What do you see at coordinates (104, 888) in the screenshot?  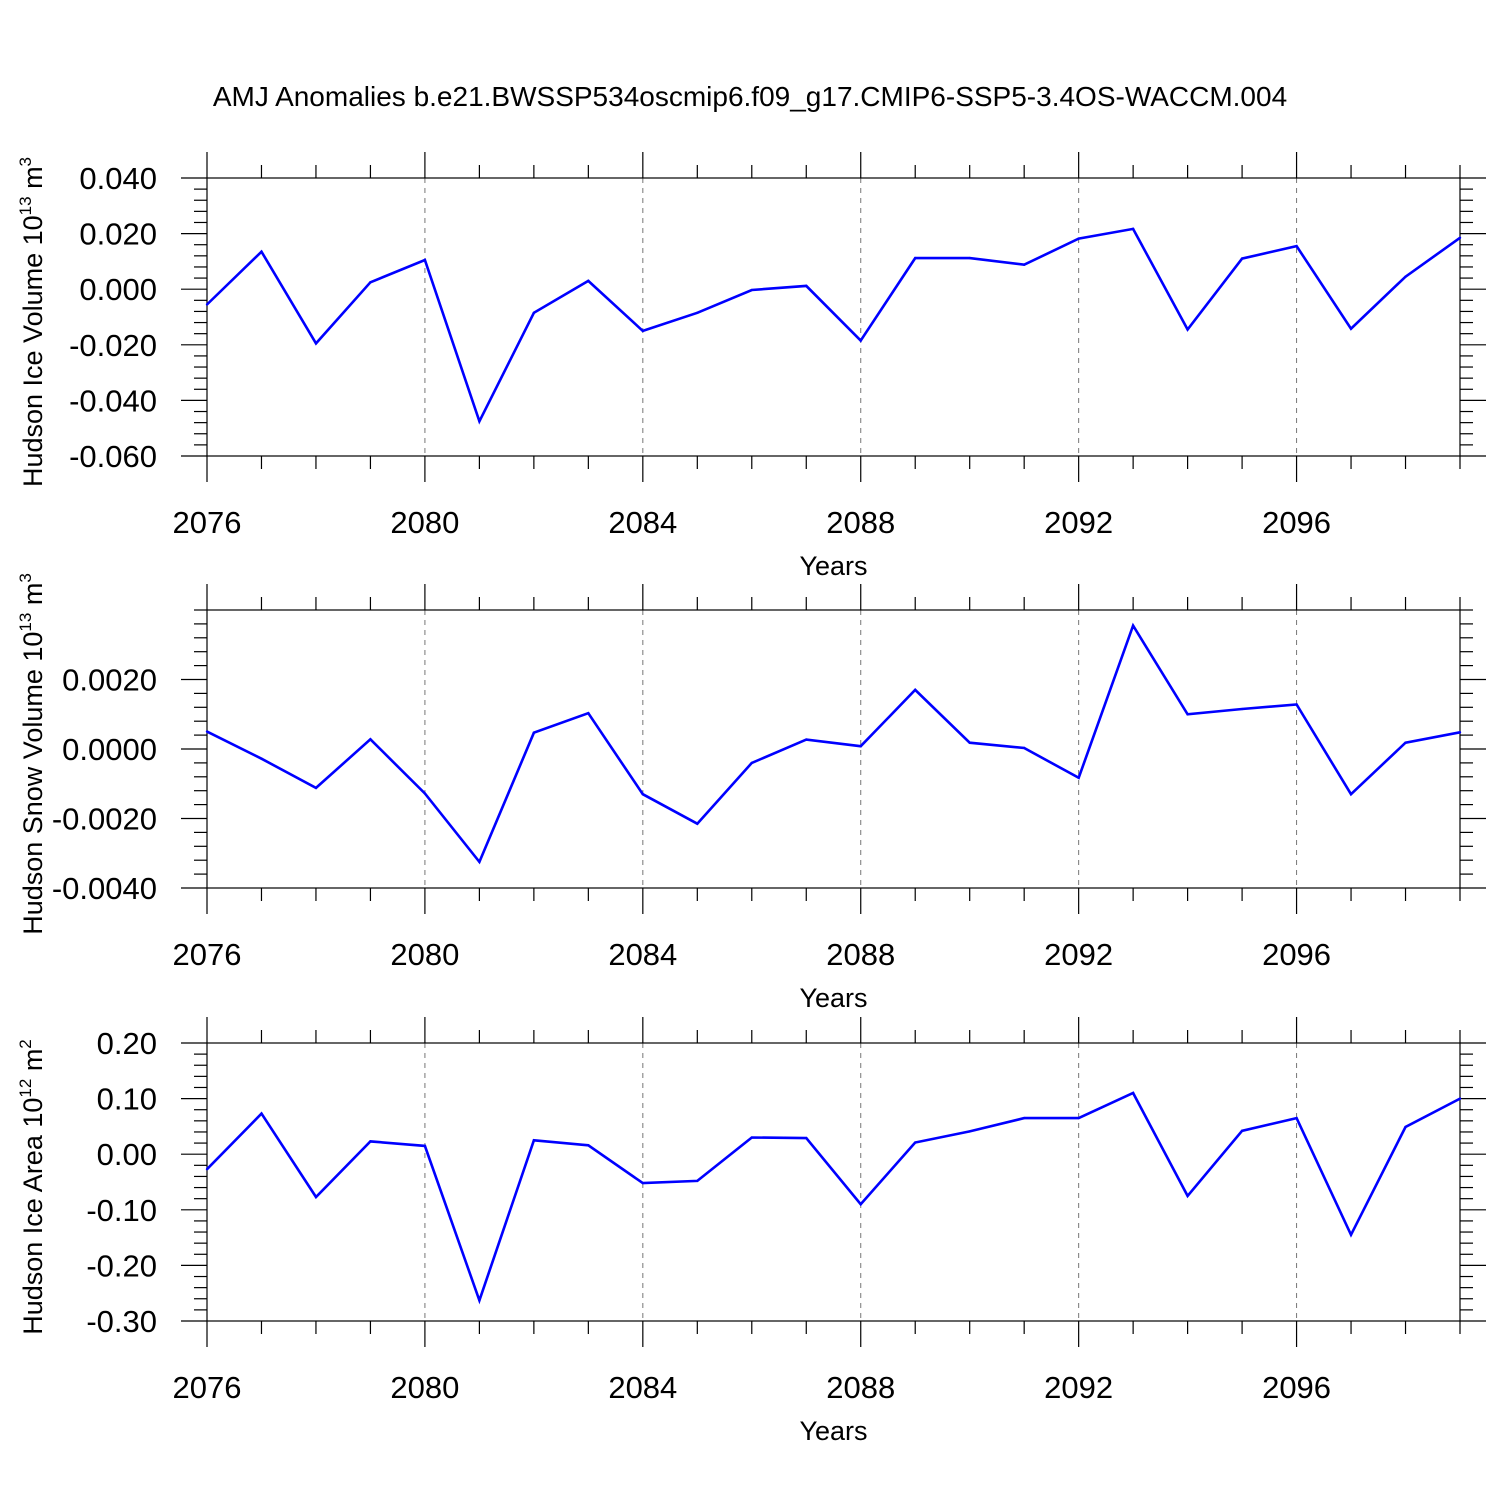 I see `y-tick-label: -0.0040` at bounding box center [104, 888].